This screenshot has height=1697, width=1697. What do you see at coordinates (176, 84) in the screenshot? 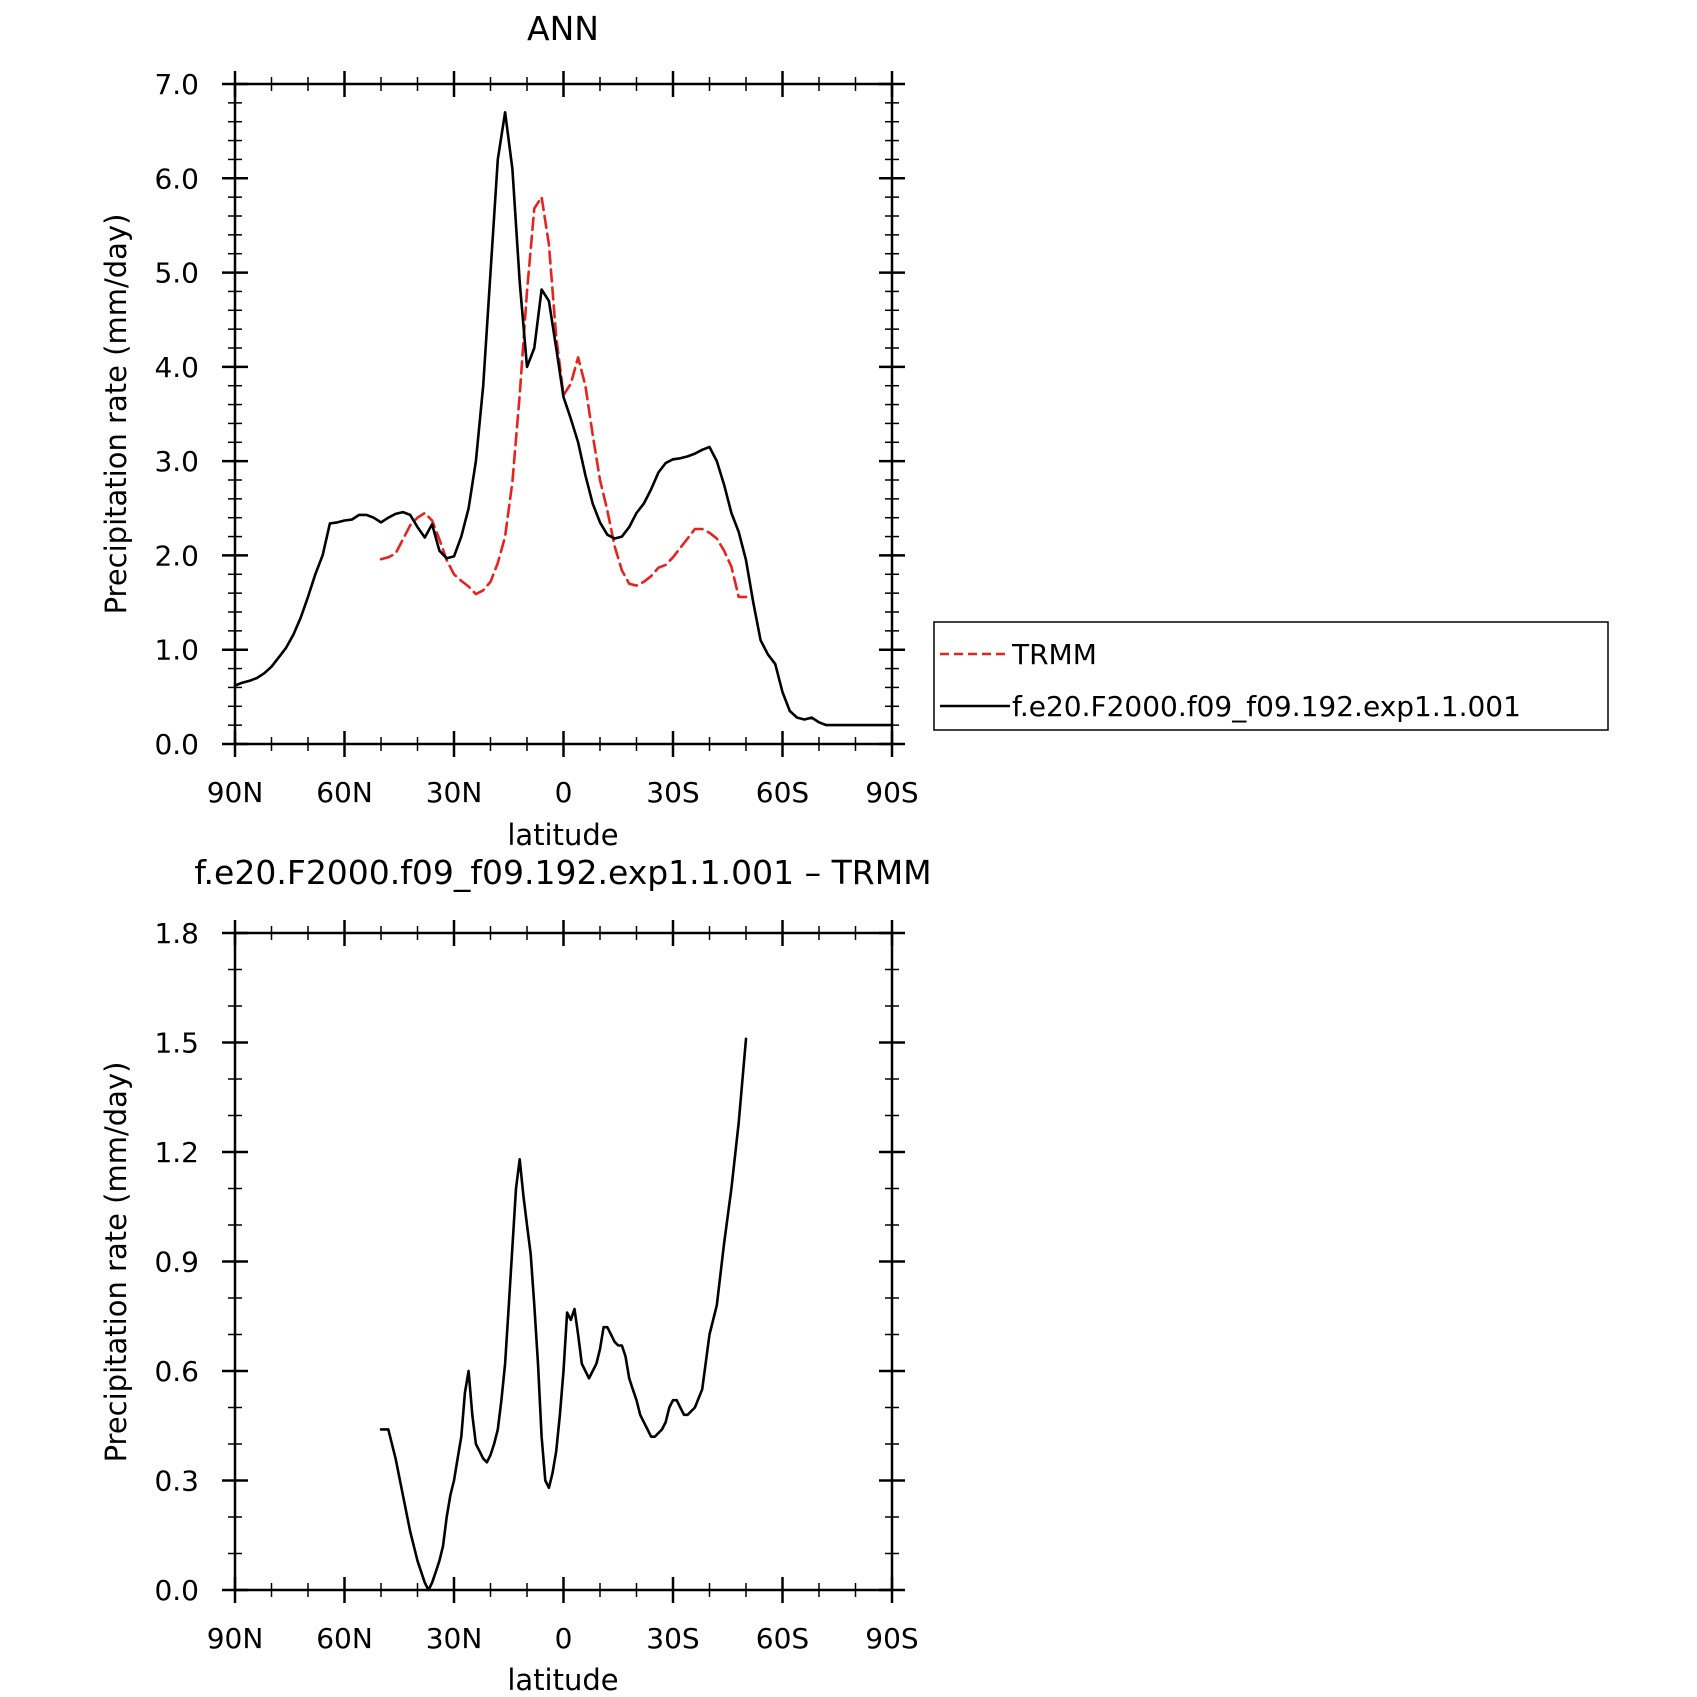
I see `y-tick-label: 7.0` at bounding box center [176, 84].